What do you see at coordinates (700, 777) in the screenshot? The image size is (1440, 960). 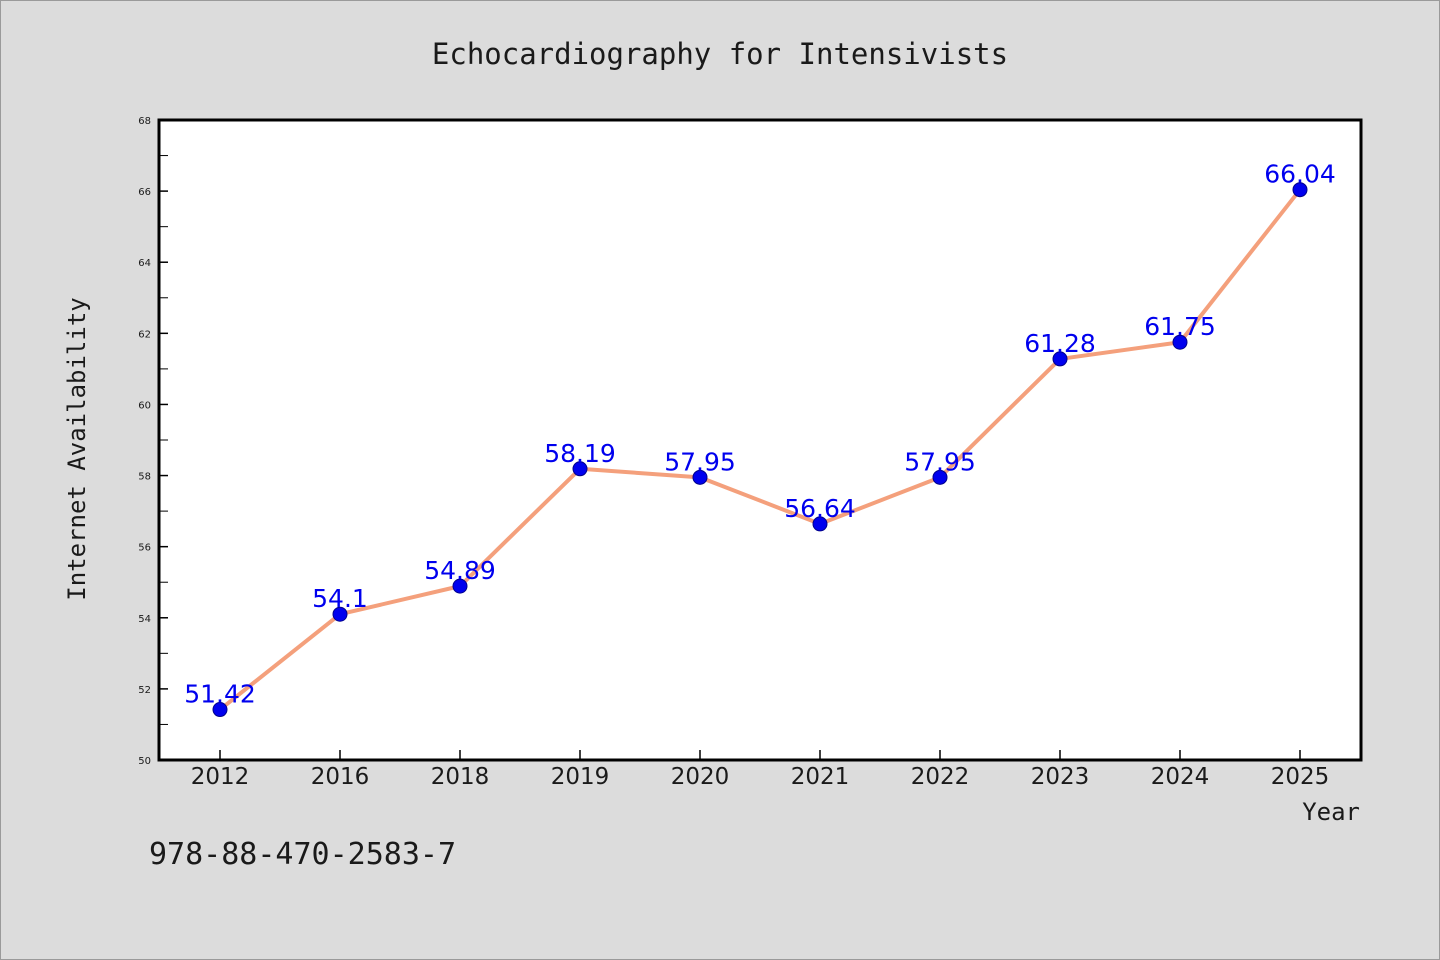 I see `x-tick-label: 2020` at bounding box center [700, 777].